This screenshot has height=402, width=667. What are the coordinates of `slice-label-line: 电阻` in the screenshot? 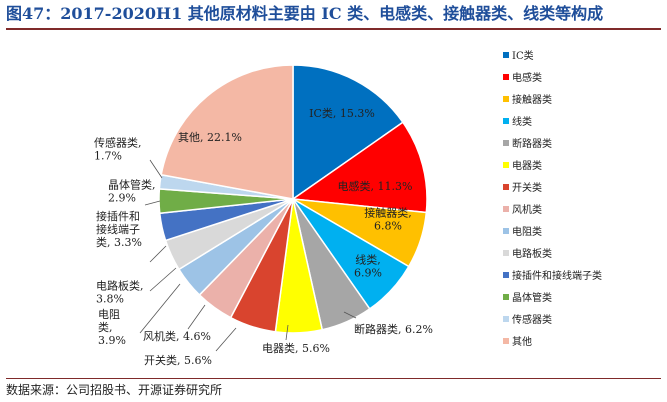 It's located at (109, 314).